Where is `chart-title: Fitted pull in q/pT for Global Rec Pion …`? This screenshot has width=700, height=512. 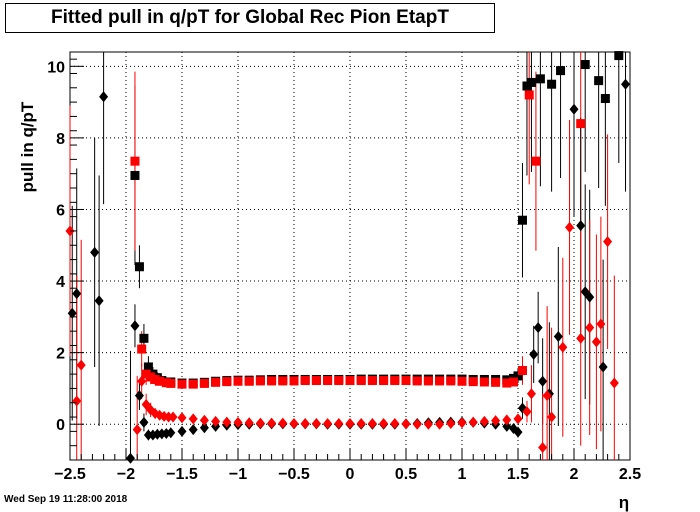
chart-title: Fitted pull in q/pT for Global Rec Pion … is located at coordinates (250, 18).